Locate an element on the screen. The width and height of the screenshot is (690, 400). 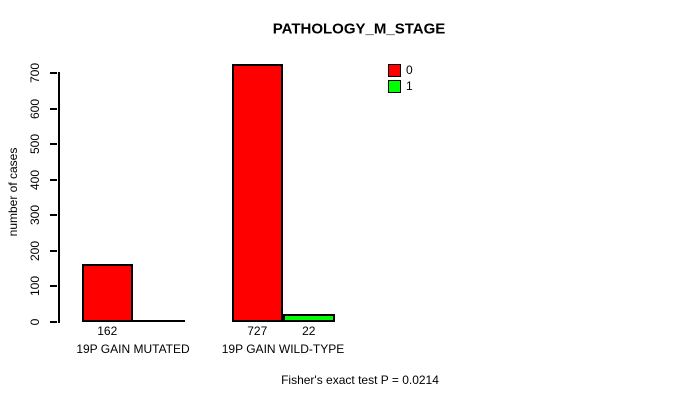
bar-value-label: 162 is located at coordinates (107, 331).